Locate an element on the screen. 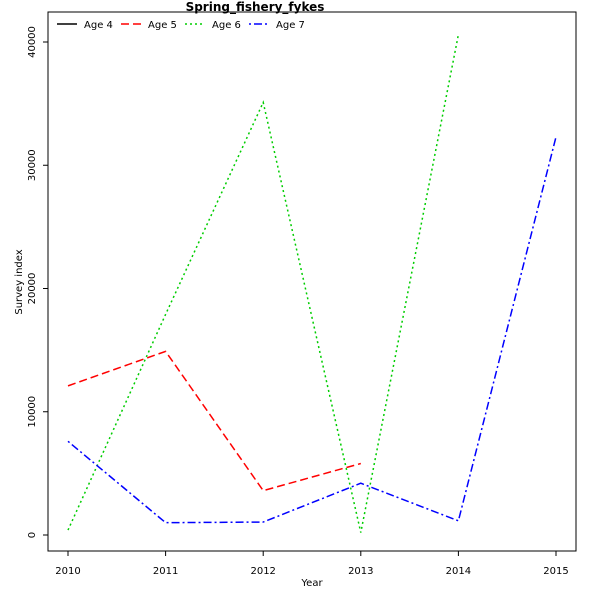  x-tick-label: 2013 is located at coordinates (360, 571).